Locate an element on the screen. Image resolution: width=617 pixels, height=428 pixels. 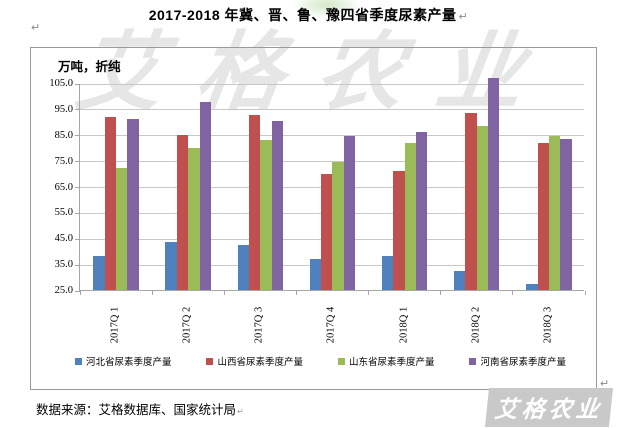
x-axis-label: 2018Q 1 is located at coordinates (404, 325).